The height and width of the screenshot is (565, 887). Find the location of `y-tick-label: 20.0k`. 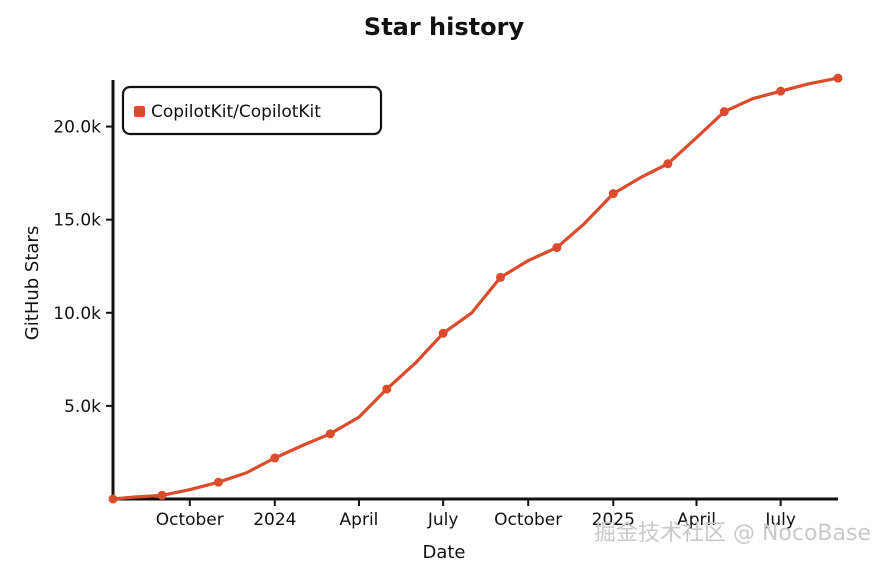

y-tick-label: 20.0k is located at coordinates (77, 128).